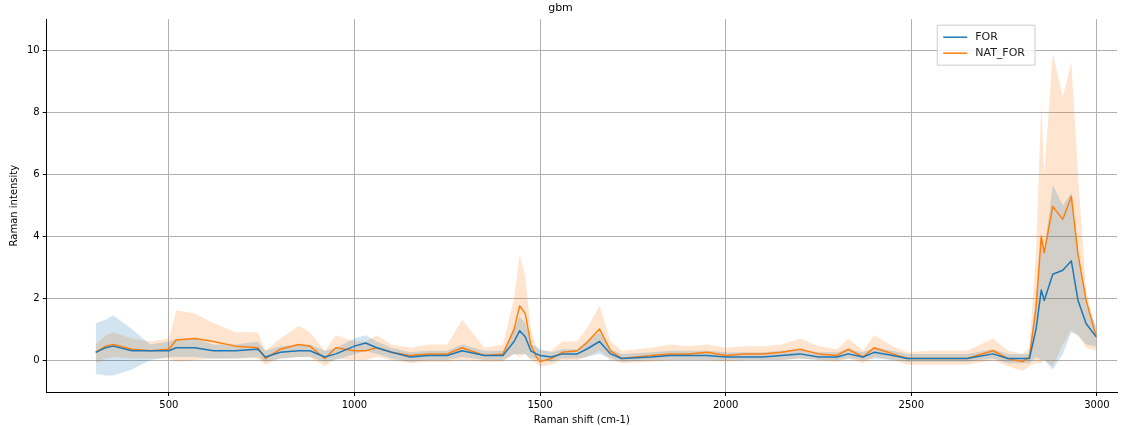  I want to click on chart-title: gbm, so click(560, 8).